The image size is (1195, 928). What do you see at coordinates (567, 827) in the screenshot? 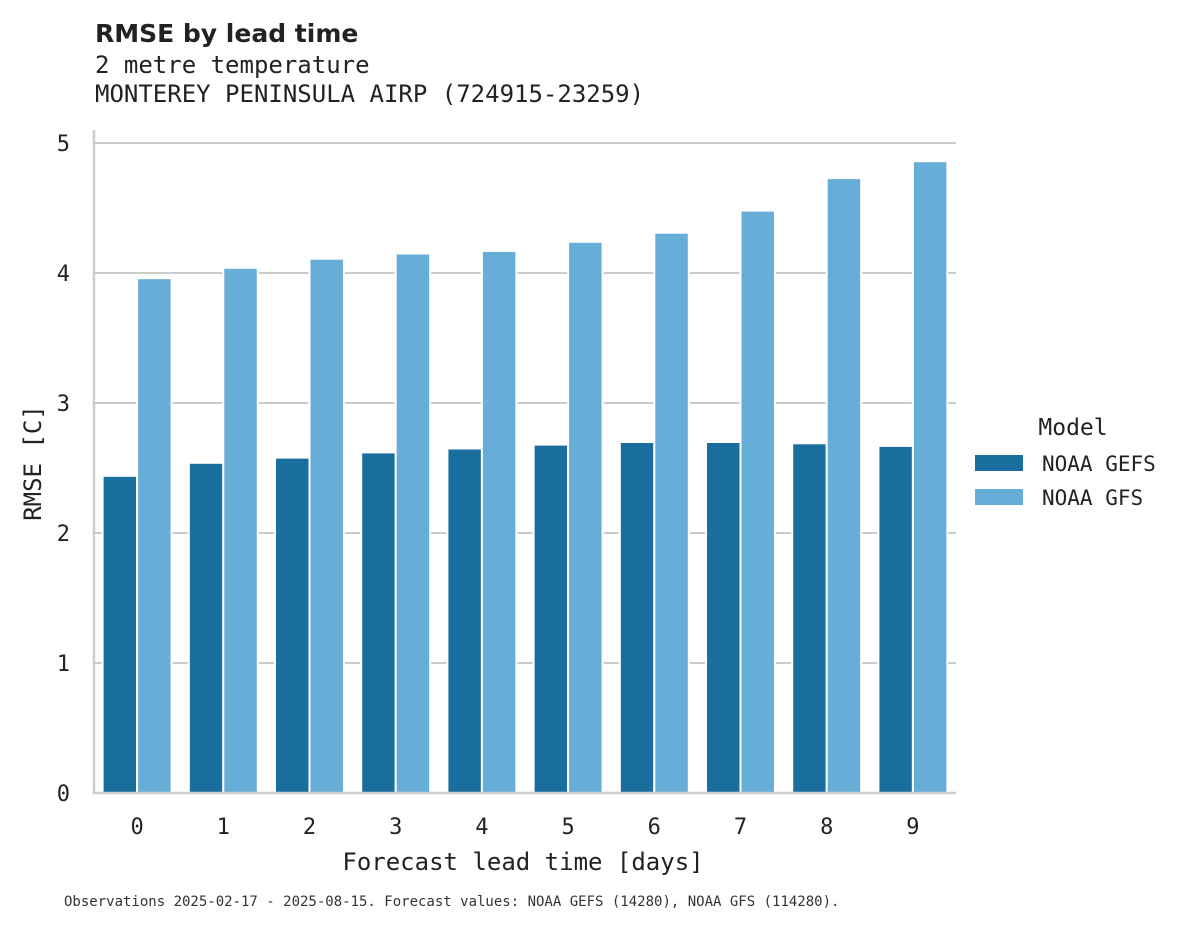
I see `x-tick-label-5: 5` at bounding box center [567, 827].